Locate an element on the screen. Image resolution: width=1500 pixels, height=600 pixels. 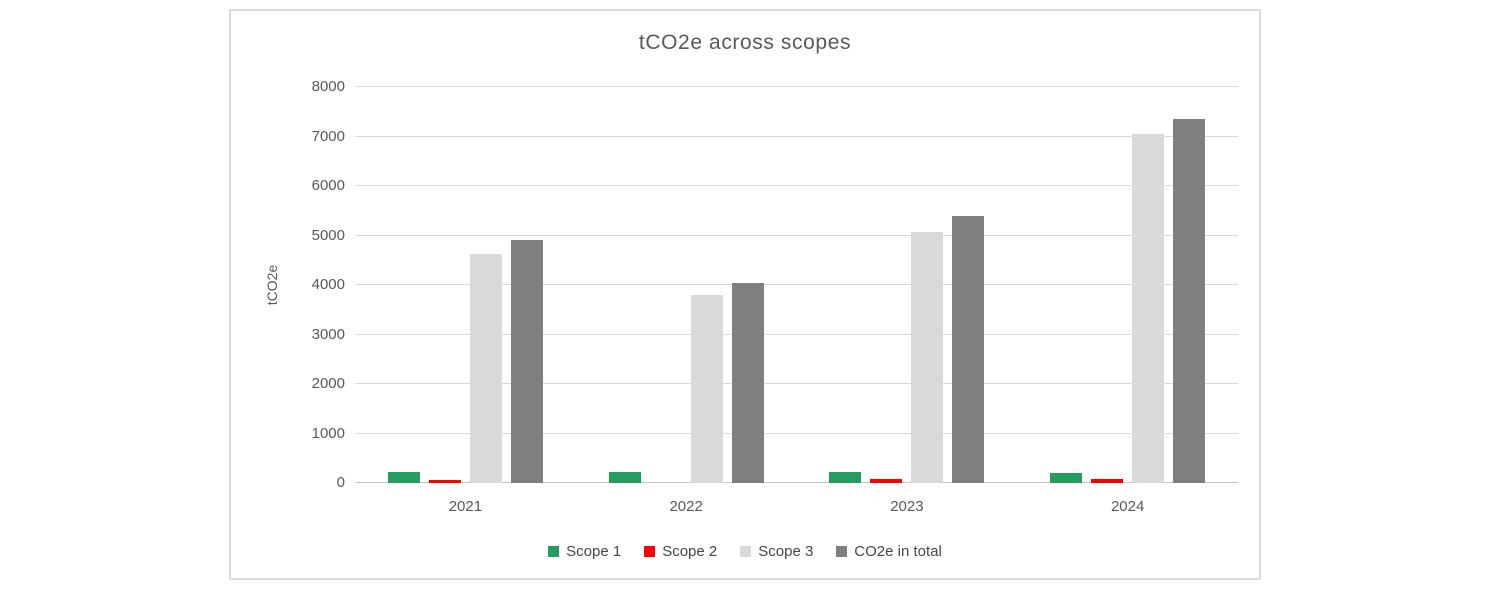
x-tick-label-2021: 2021 is located at coordinates (465, 506).